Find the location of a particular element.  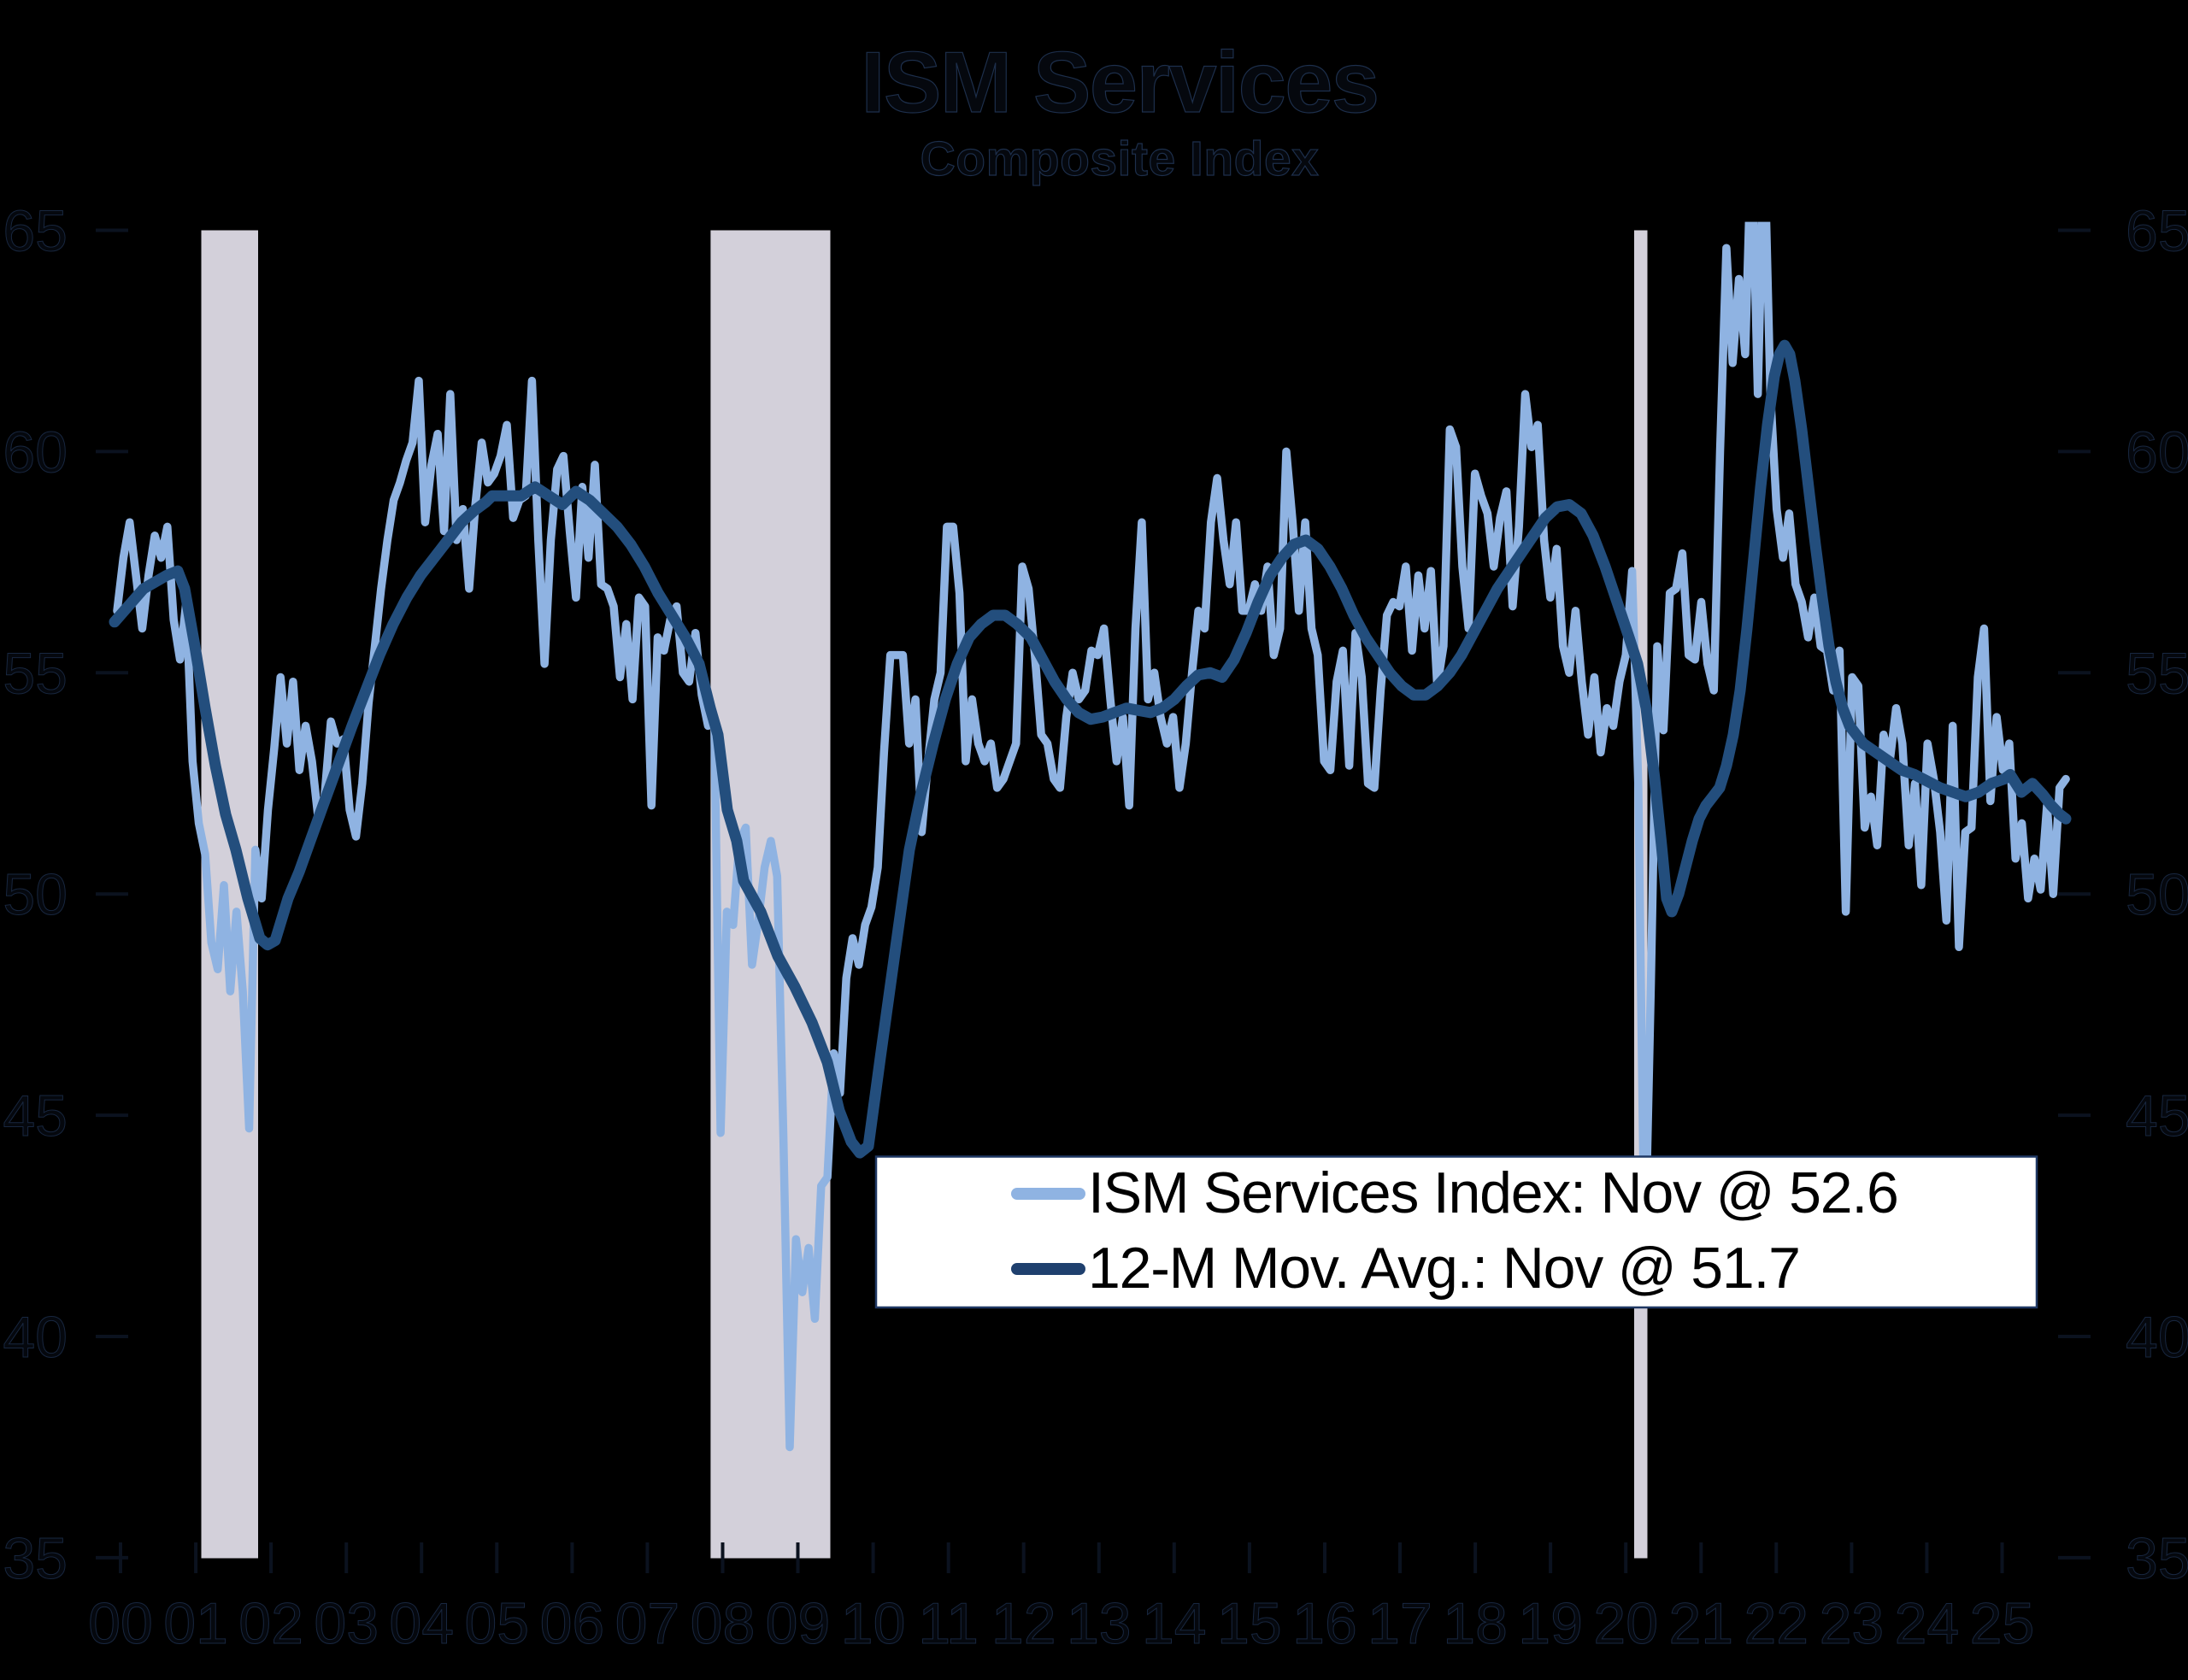

svg-text: 05 is located at coordinates (496, 1623).